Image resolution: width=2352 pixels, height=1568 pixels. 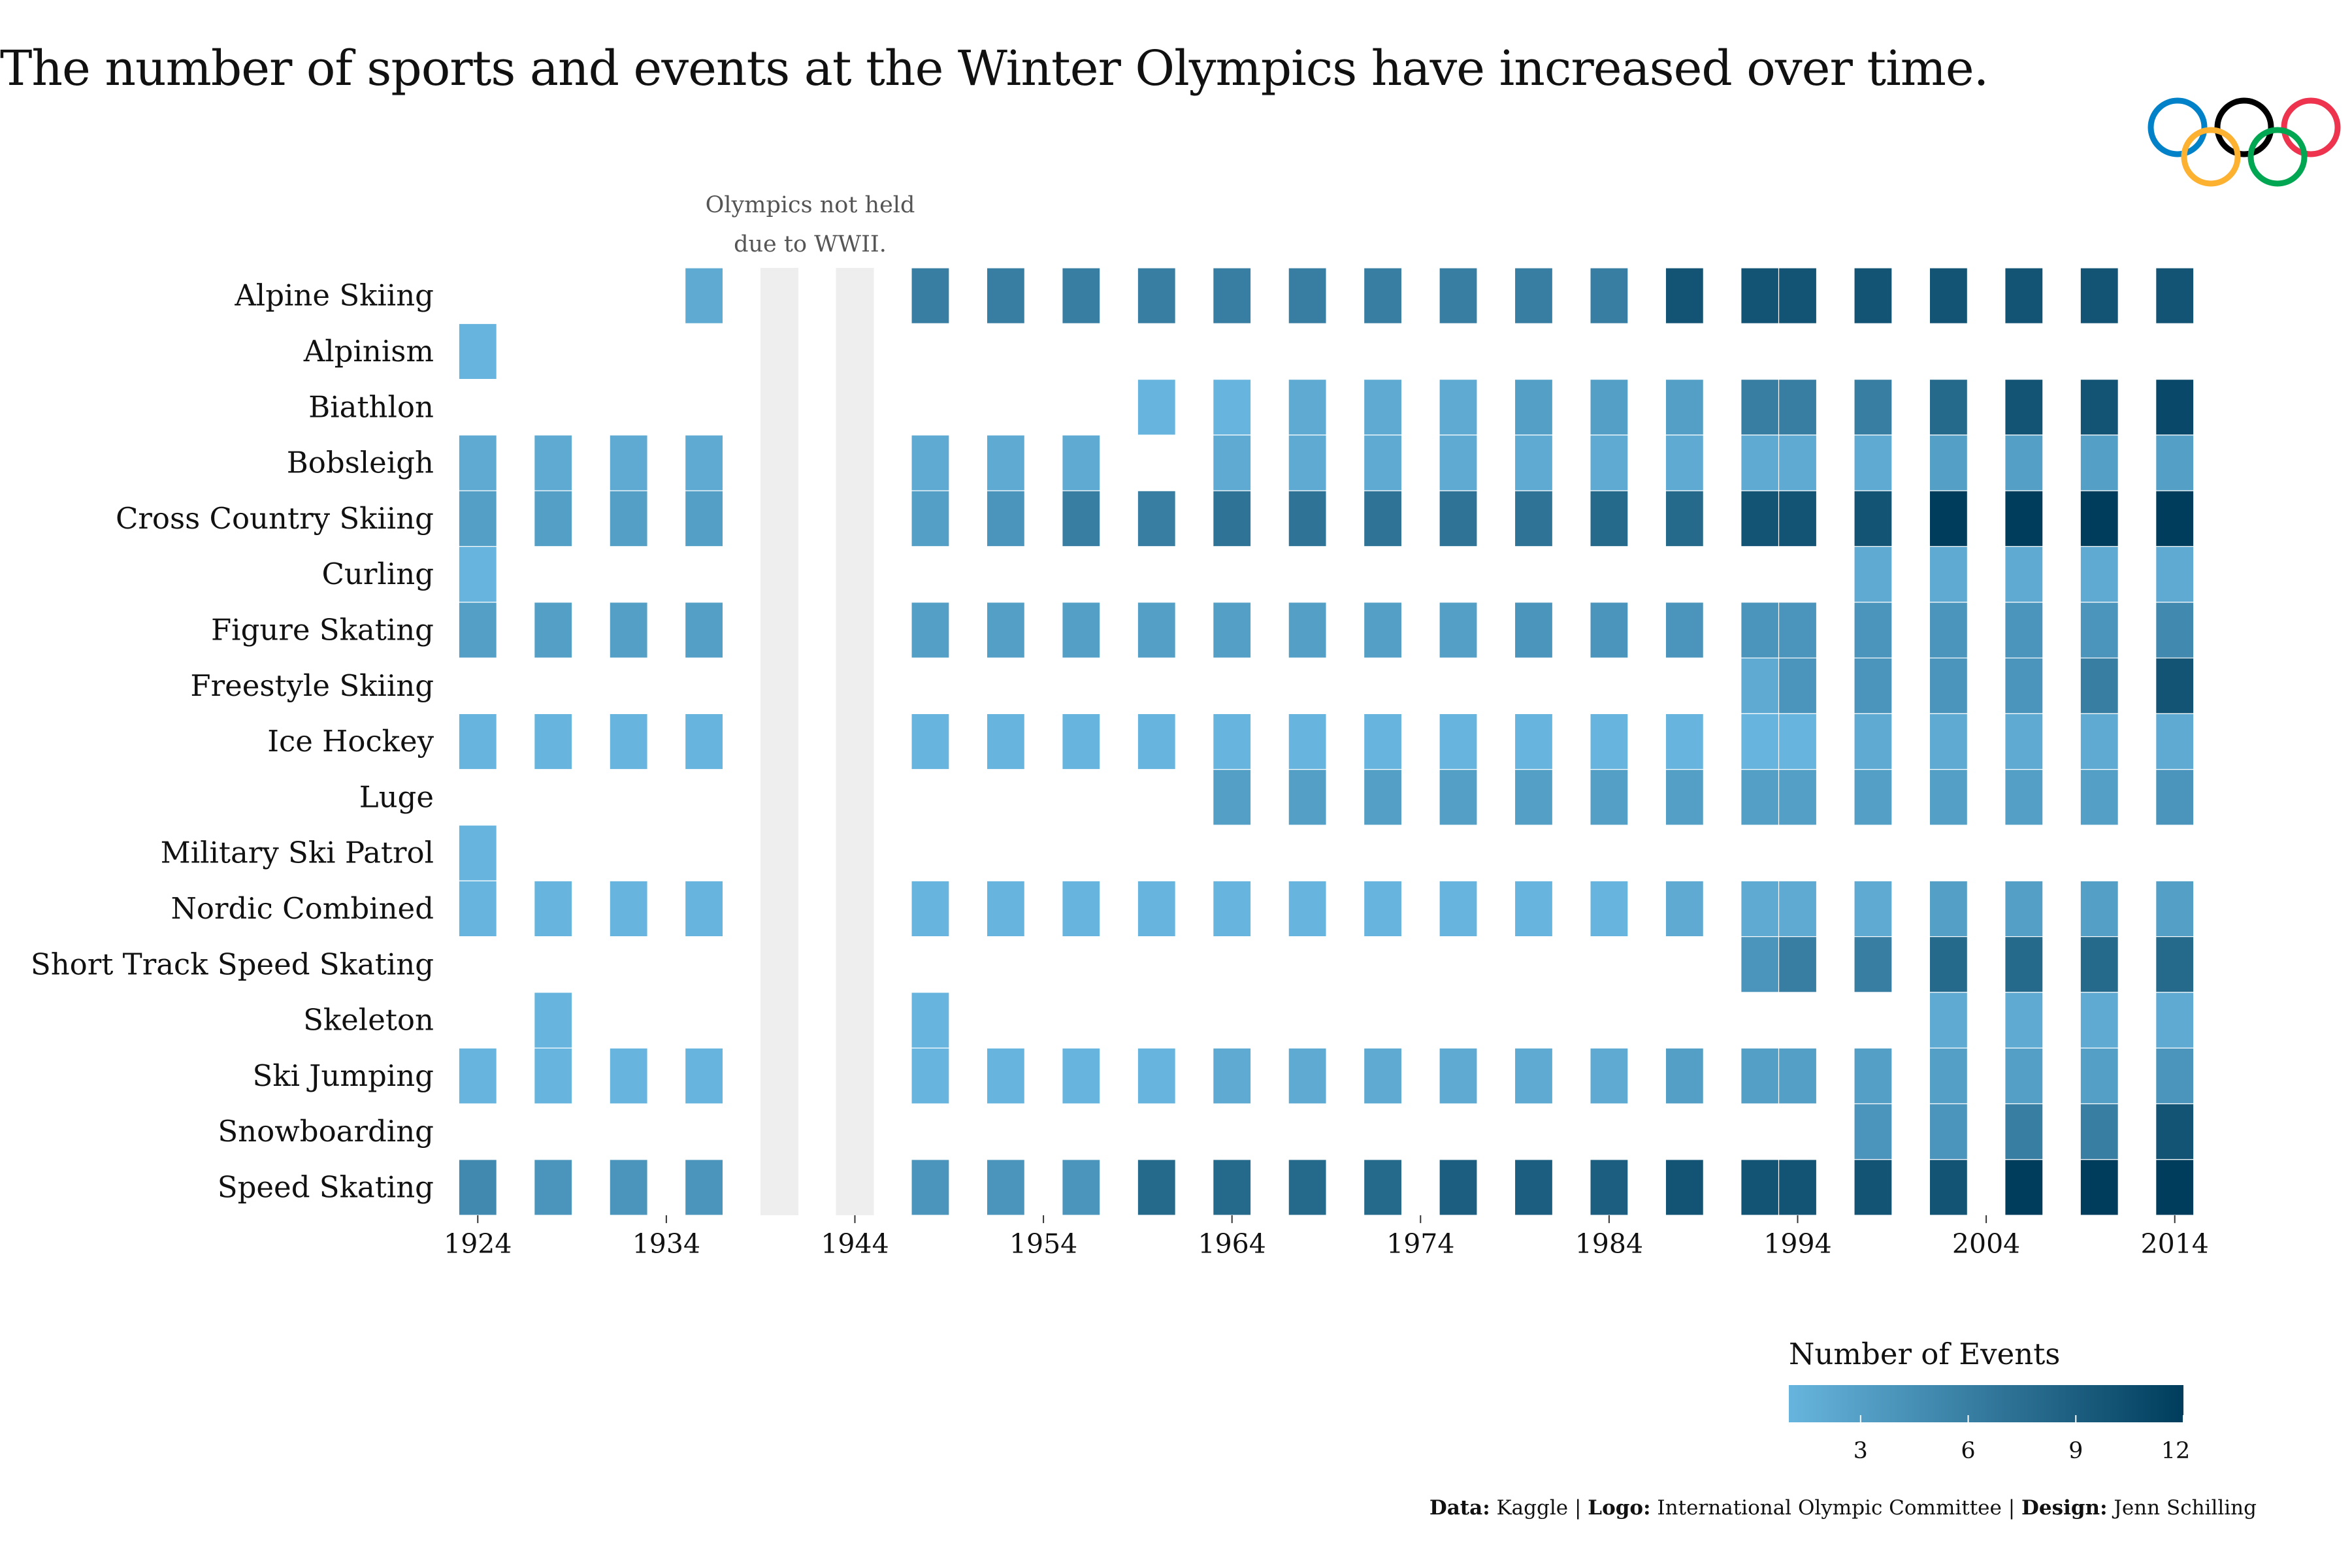 I want to click on sport-label: Bobsleigh, so click(x=360, y=463).